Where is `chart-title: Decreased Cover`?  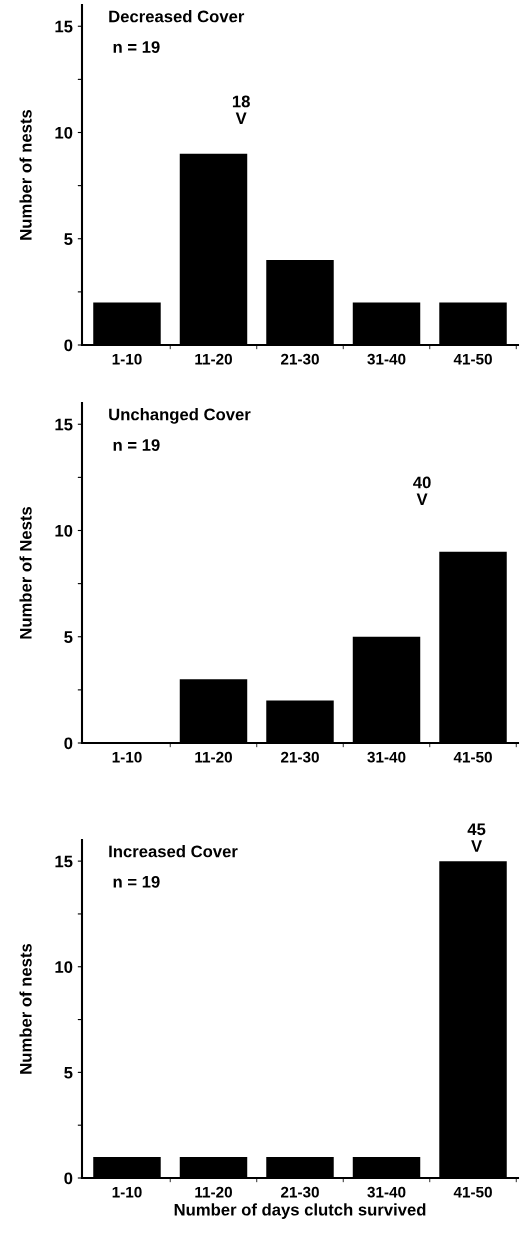 chart-title: Decreased Cover is located at coordinates (177, 16).